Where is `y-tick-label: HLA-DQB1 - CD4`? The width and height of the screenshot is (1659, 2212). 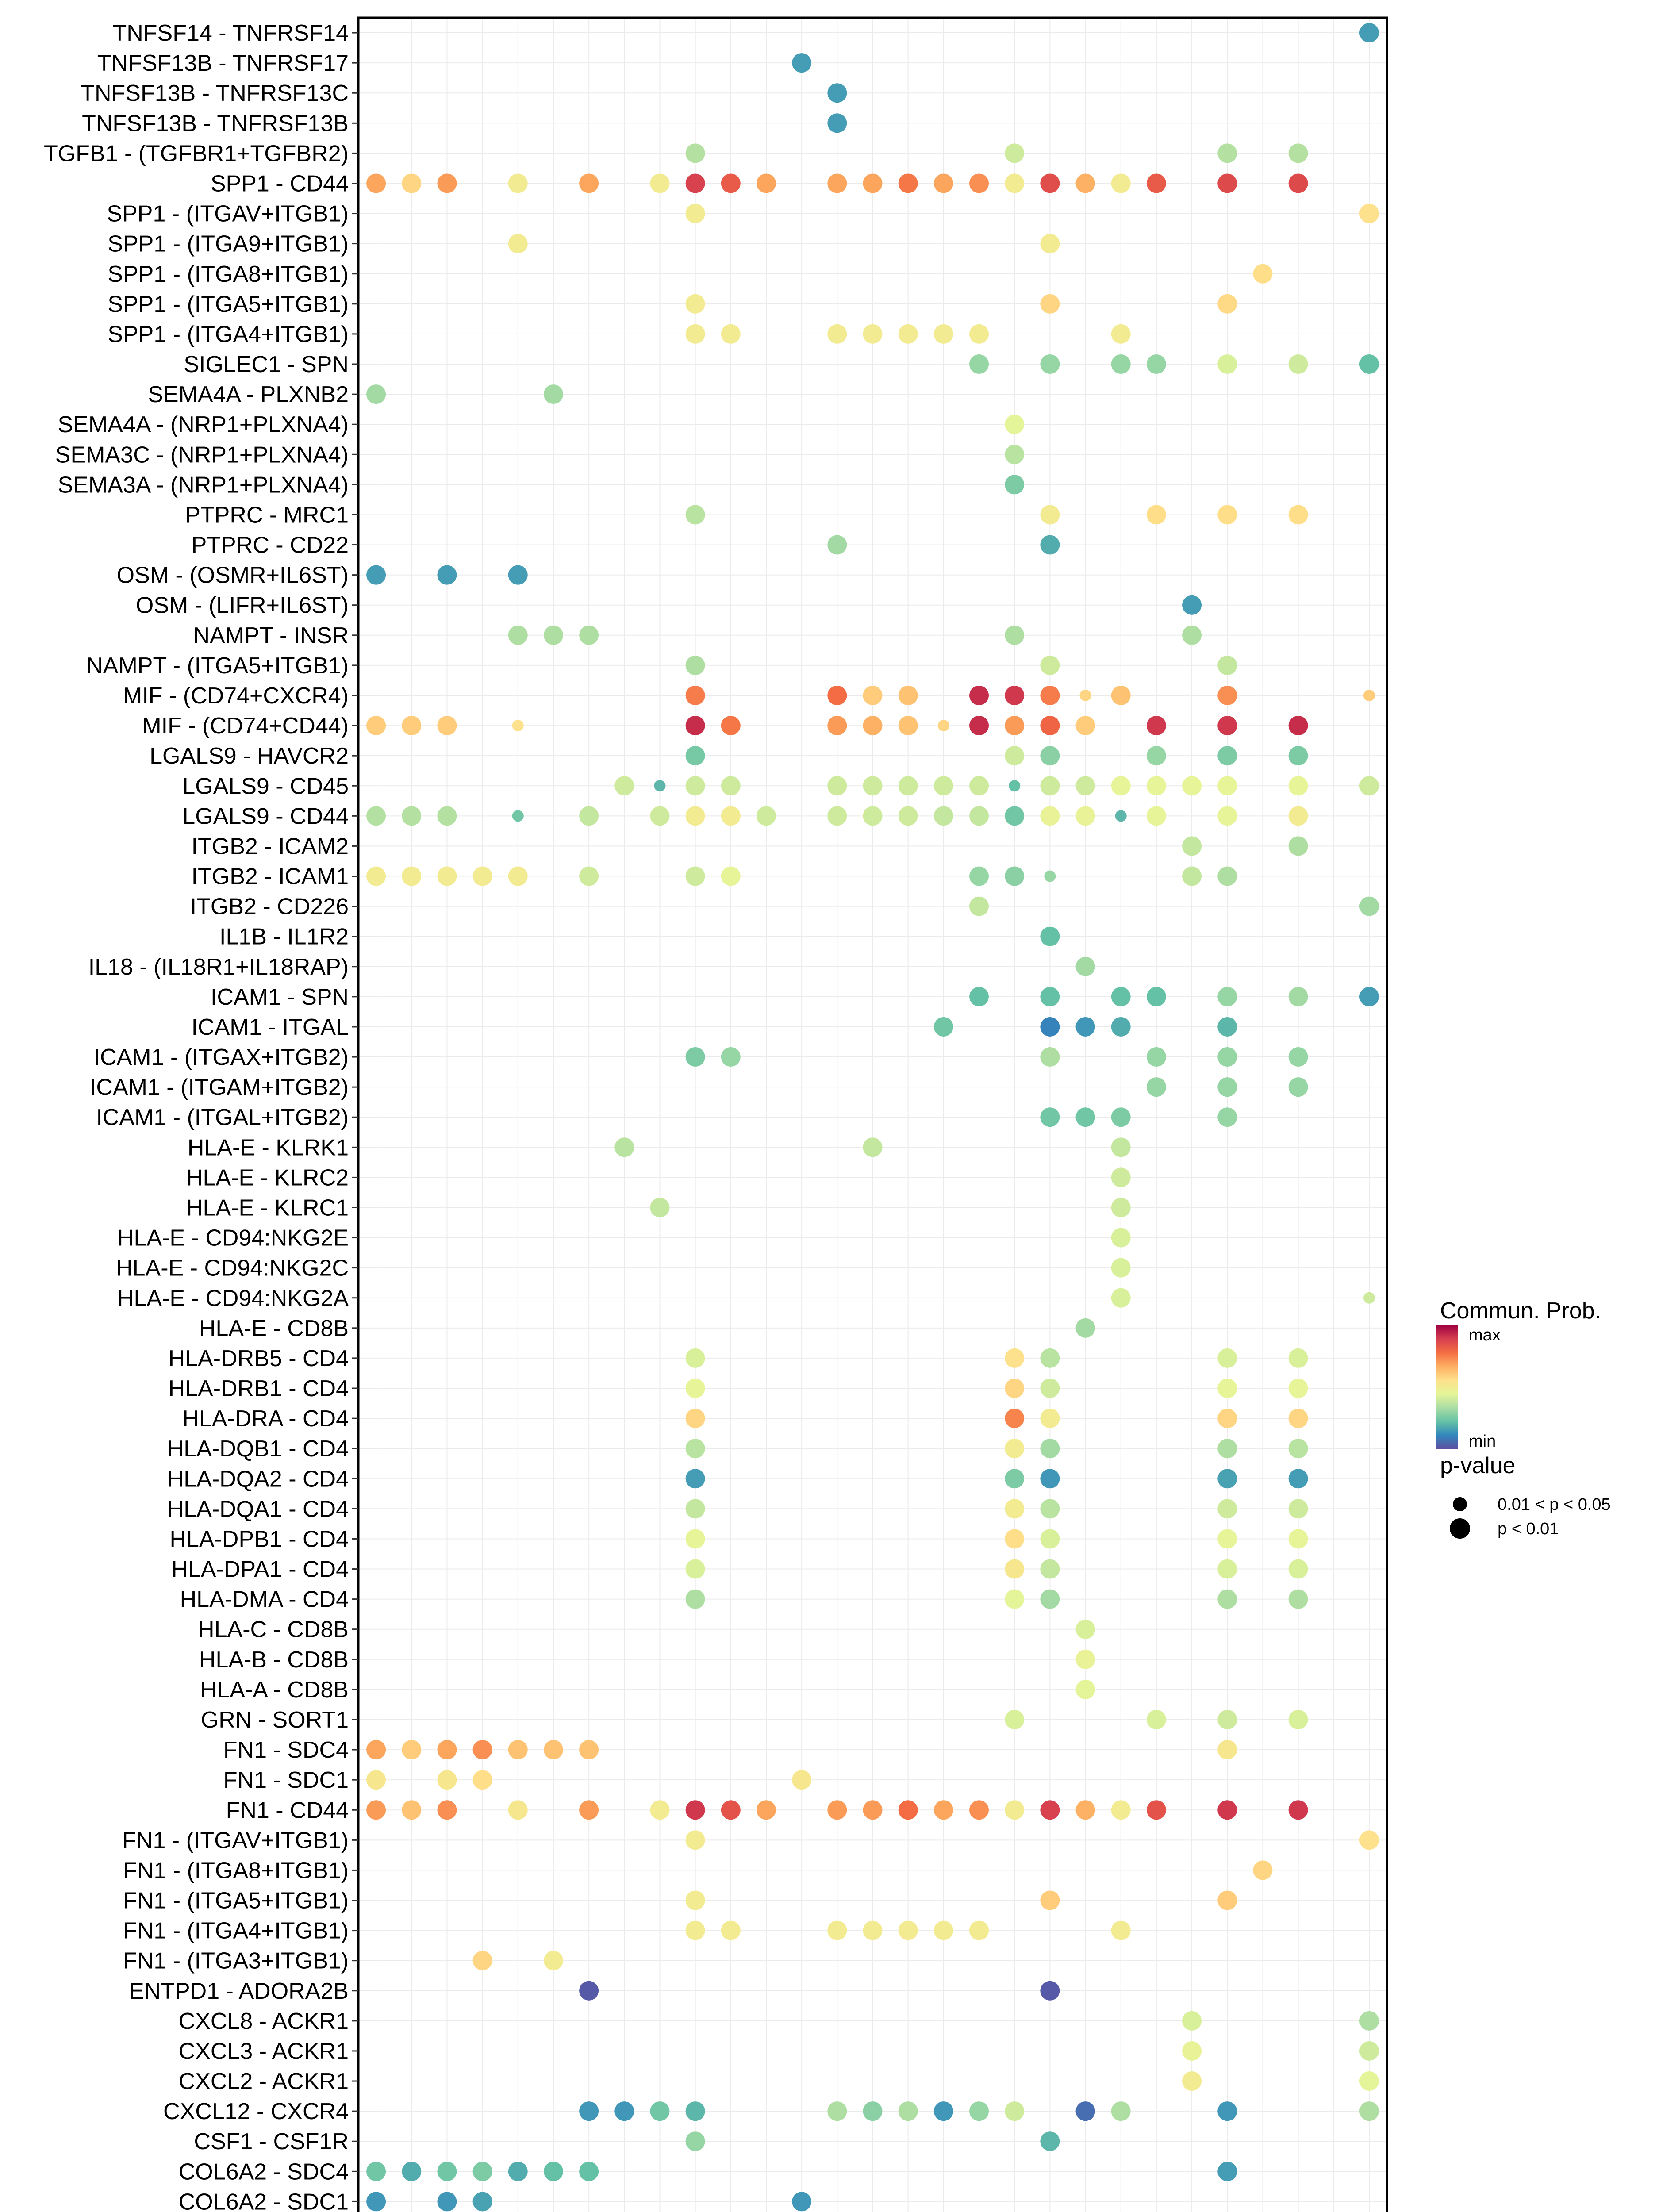 y-tick-label: HLA-DQB1 - CD4 is located at coordinates (258, 1449).